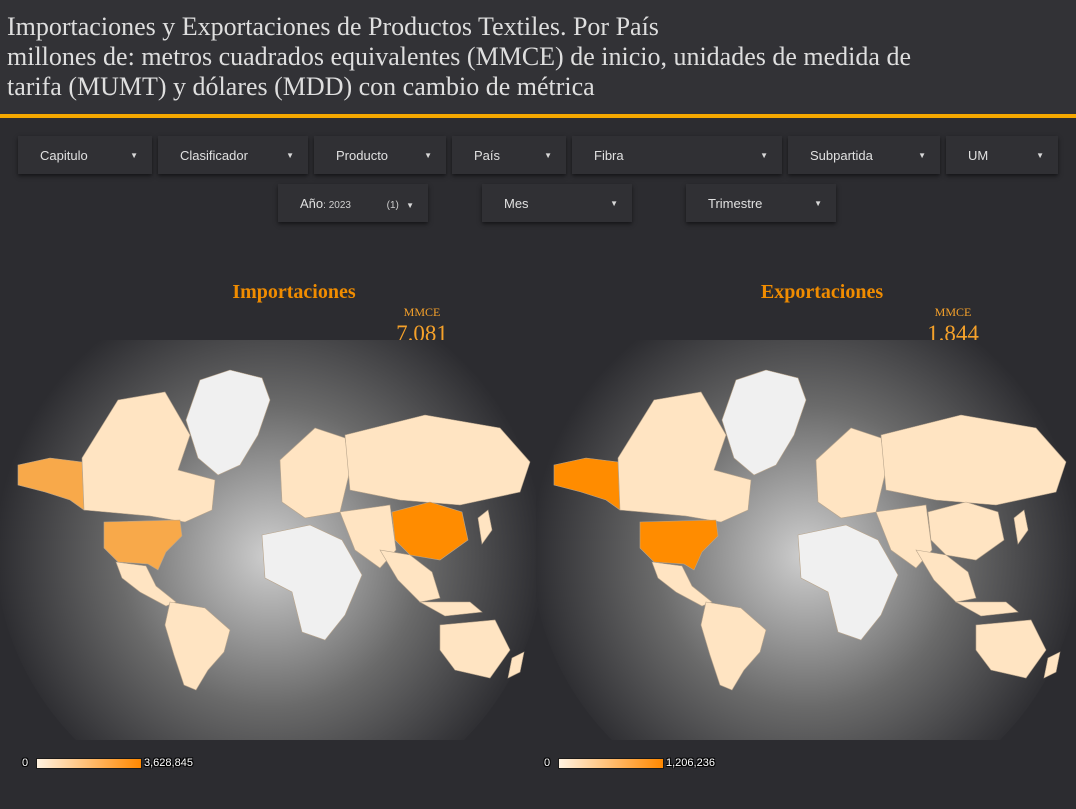  What do you see at coordinates (690, 763) in the screenshot?
I see `exports-legend-max: 1,206,236` at bounding box center [690, 763].